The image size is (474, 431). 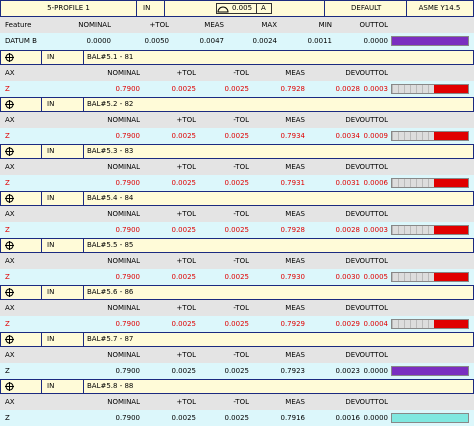 What do you see at coordinates (244, 8) in the screenshot?
I see `feature-control-frame: 0.005 A` at bounding box center [244, 8].